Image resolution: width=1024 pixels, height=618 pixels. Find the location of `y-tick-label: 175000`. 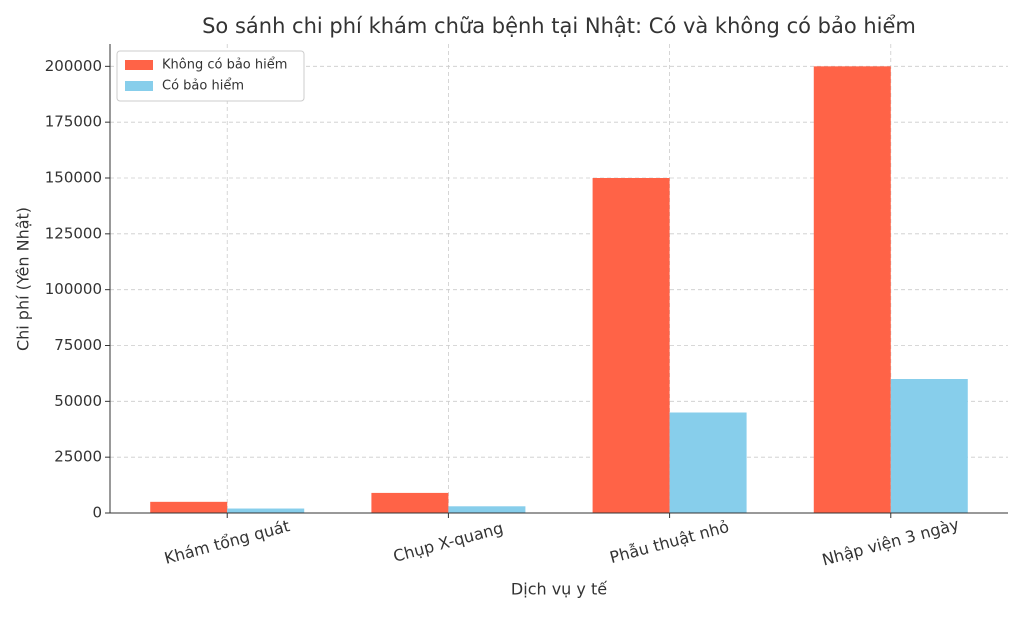

y-tick-label: 175000 is located at coordinates (73, 122).